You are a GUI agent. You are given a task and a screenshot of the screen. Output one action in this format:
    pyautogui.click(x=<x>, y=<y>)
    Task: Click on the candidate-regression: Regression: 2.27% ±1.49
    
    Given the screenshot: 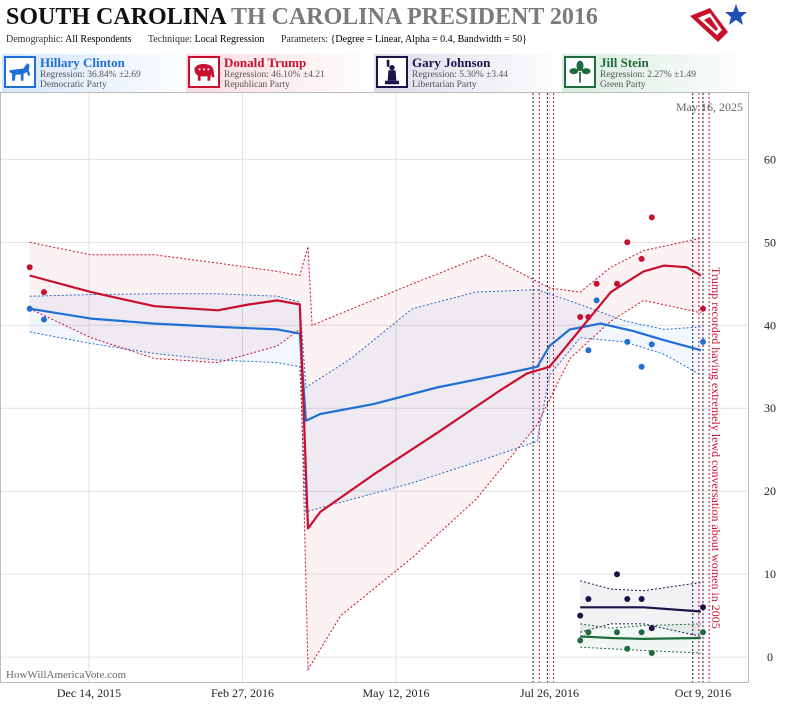 What is the action you would take?
    pyautogui.click(x=648, y=75)
    